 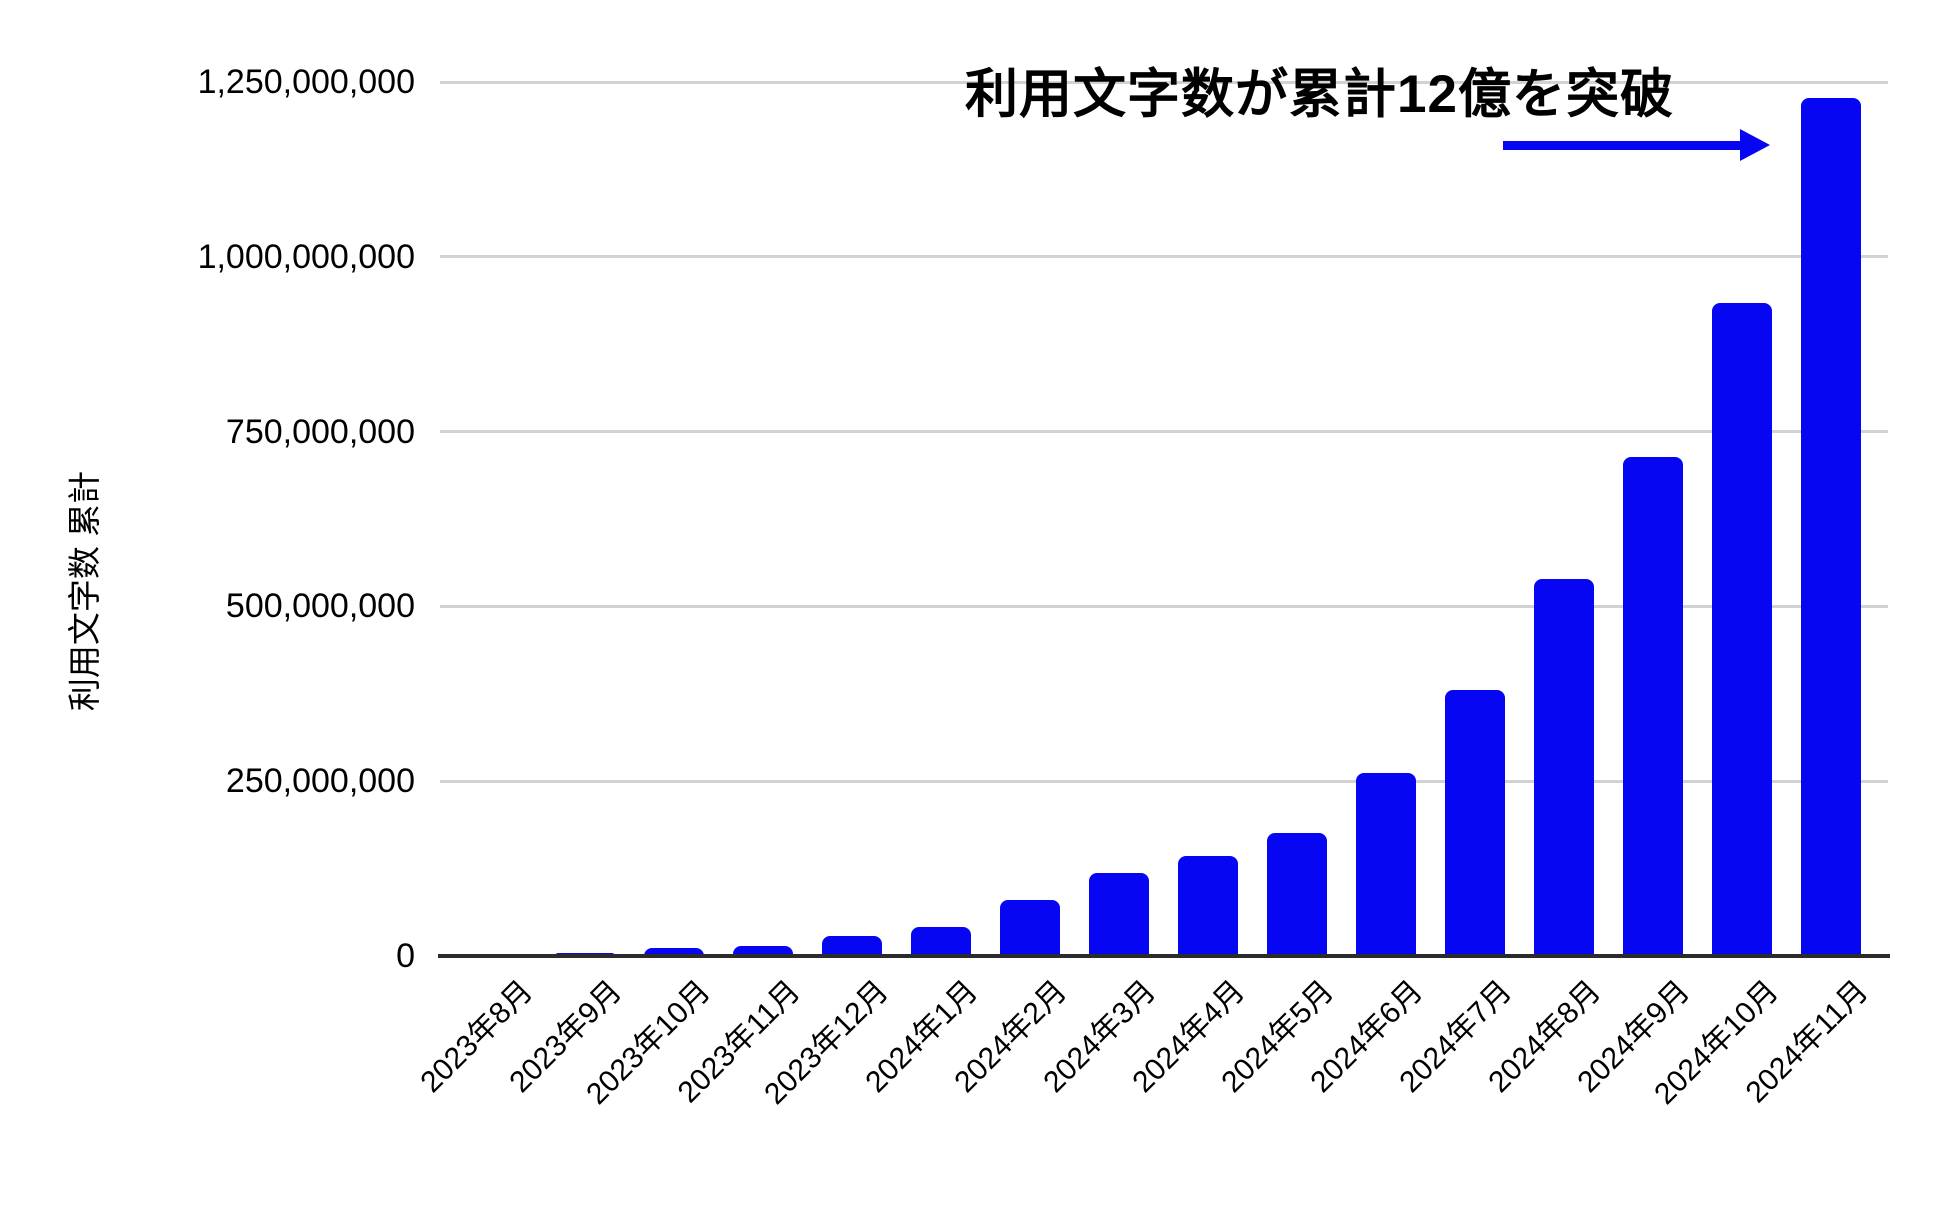 What do you see at coordinates (1164, 956) in the screenshot?
I see `x-axis-line` at bounding box center [1164, 956].